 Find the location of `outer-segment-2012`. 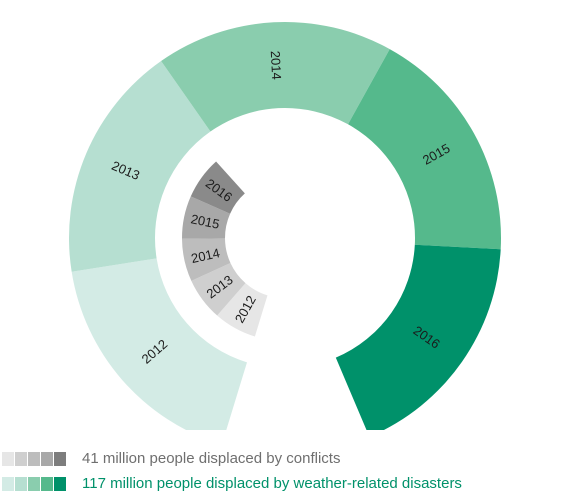

outer-segment-2012 is located at coordinates (159, 344).